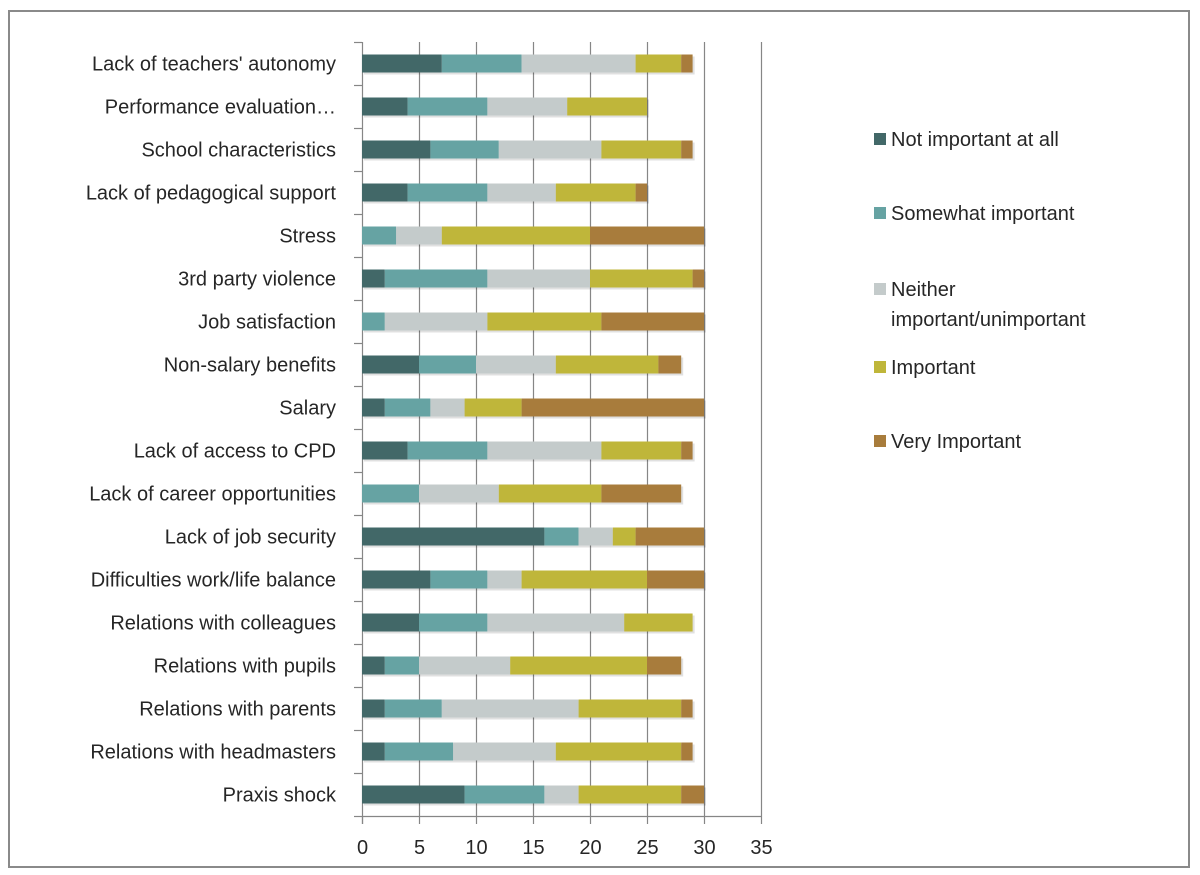 The image size is (1200, 875). Describe the element at coordinates (212, 495) in the screenshot. I see `category-label: Lack of career opportunities` at that location.